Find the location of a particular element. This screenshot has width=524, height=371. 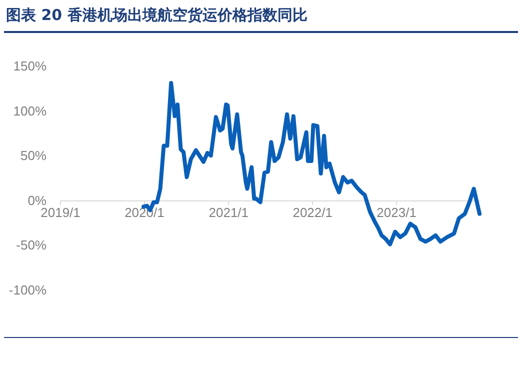

y-tick-label: 100% is located at coordinates (30, 110).